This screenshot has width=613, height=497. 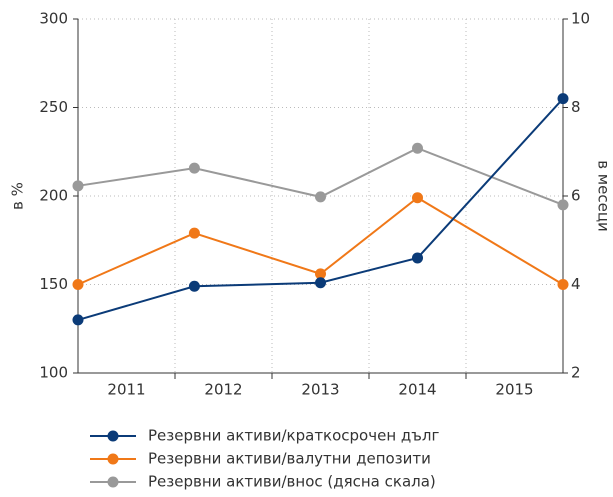 I want to click on y-tick-label: 100, so click(x=53, y=373).